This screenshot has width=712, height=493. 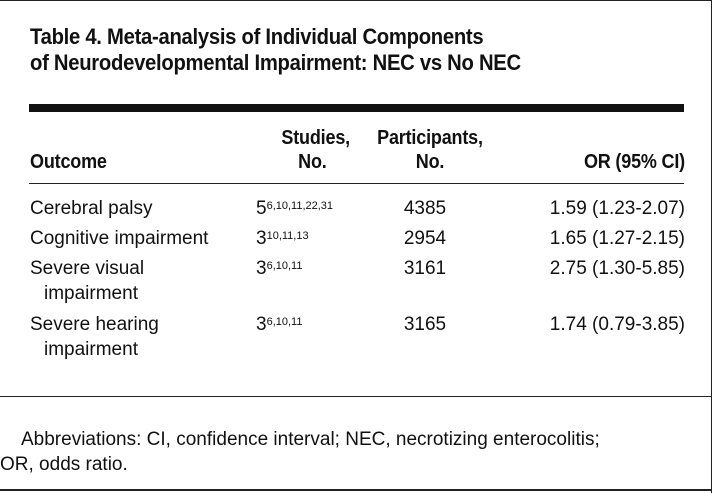 What do you see at coordinates (617, 268) in the screenshot?
I see `cell-or: 2.75 (1.30-5.85)` at bounding box center [617, 268].